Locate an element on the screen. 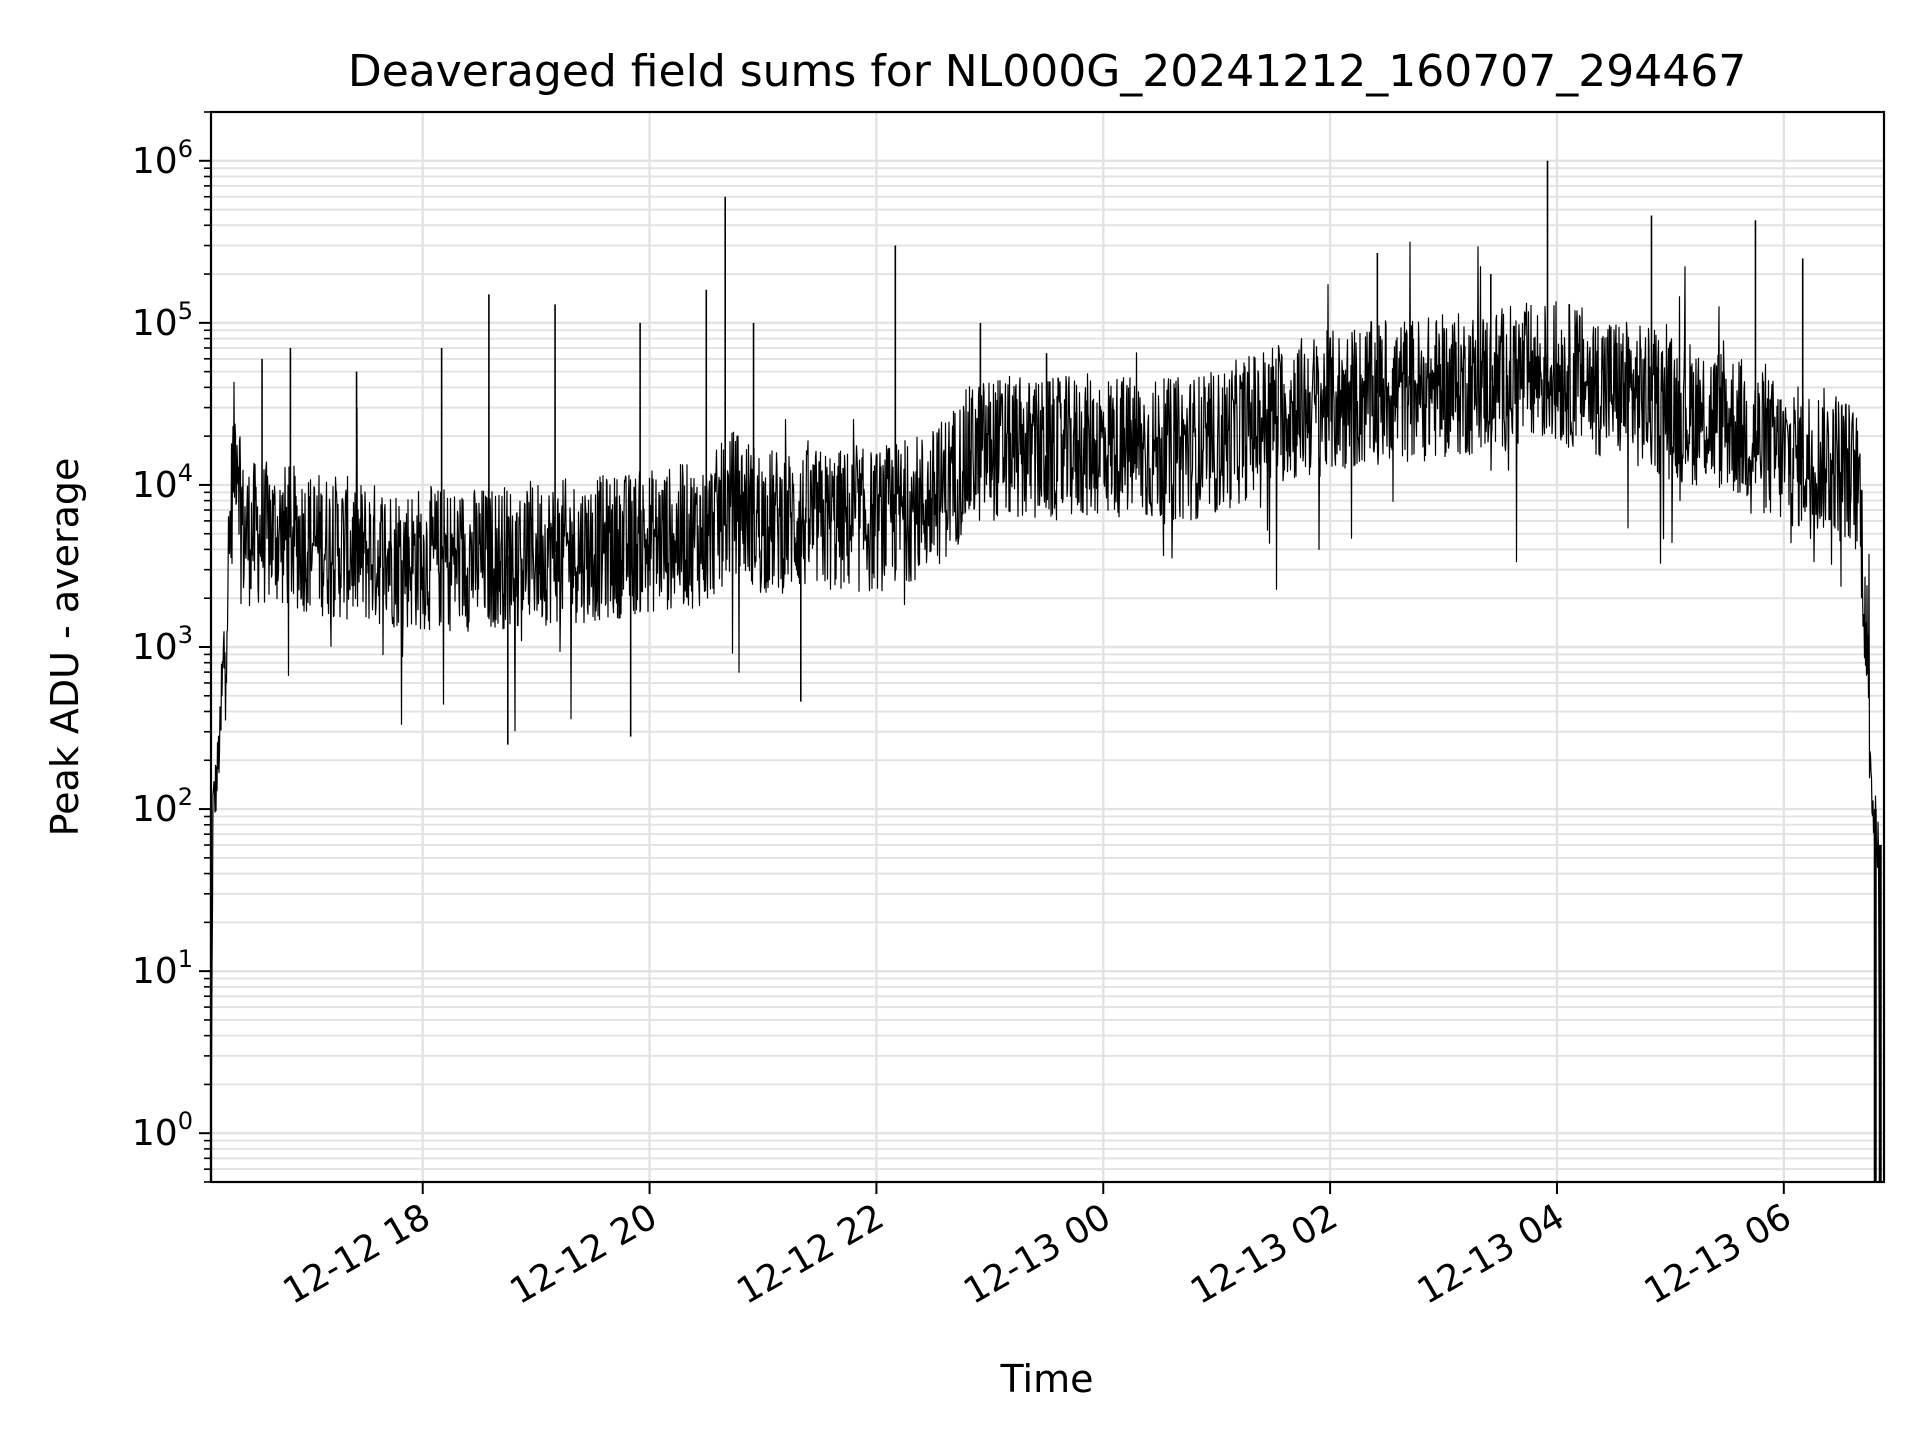 The width and height of the screenshot is (1920, 1440). y-tick-label: 10³ is located at coordinates (162, 644).